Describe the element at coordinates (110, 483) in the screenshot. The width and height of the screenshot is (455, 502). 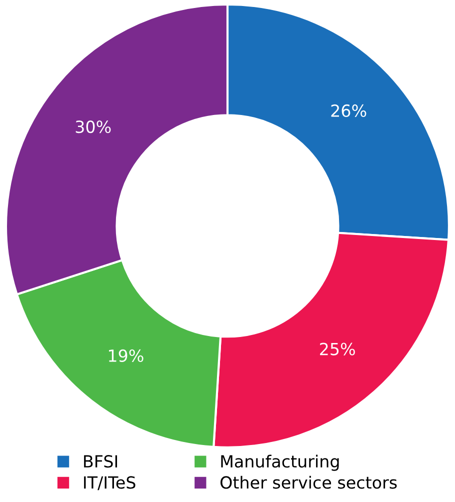
I see `legend-label: IT/ITeS` at that location.